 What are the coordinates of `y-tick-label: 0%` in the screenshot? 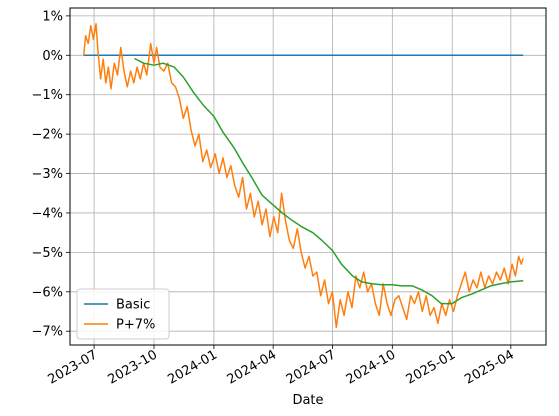 It's located at (52, 56).